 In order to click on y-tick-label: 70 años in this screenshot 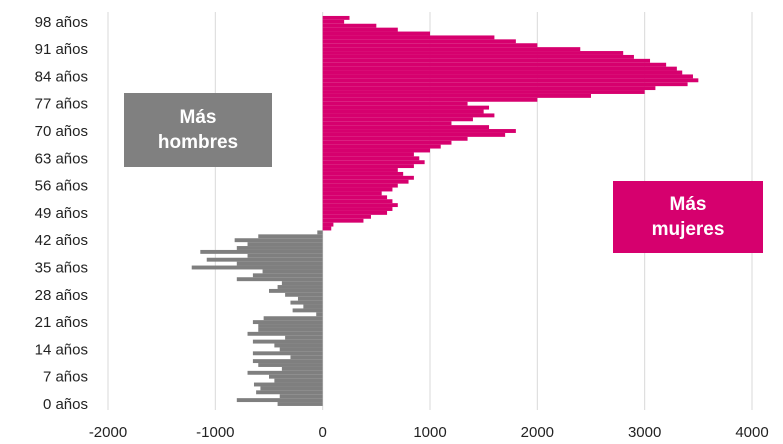, I will do `click(61, 131)`.